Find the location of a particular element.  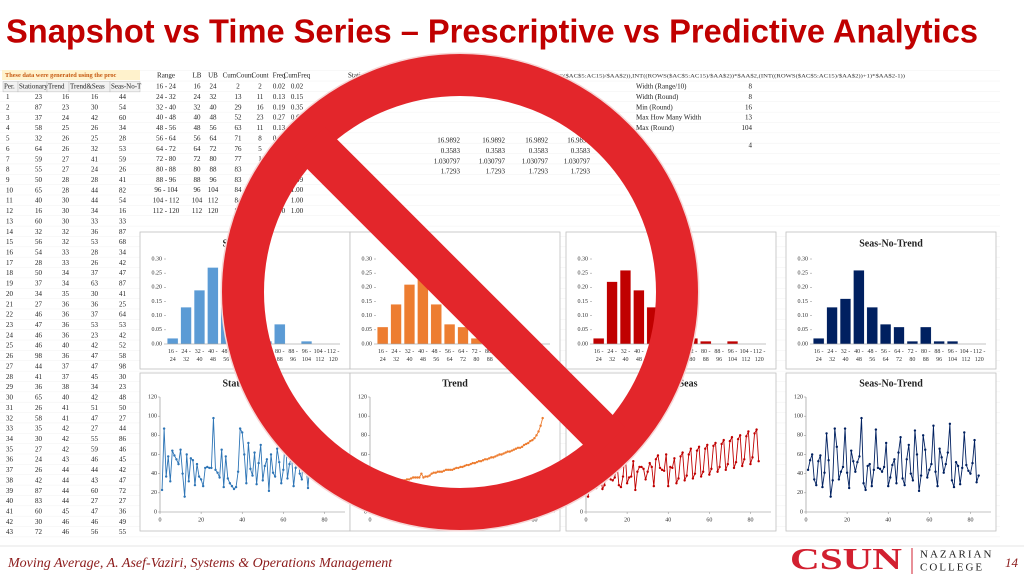

x-tick-label: 64 -72 is located at coordinates (463, 356).